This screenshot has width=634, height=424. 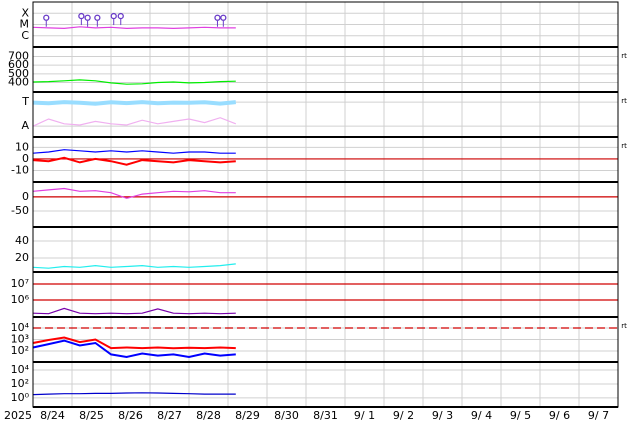 I want to click on x-tick-label: 8/27, so click(x=169, y=415).